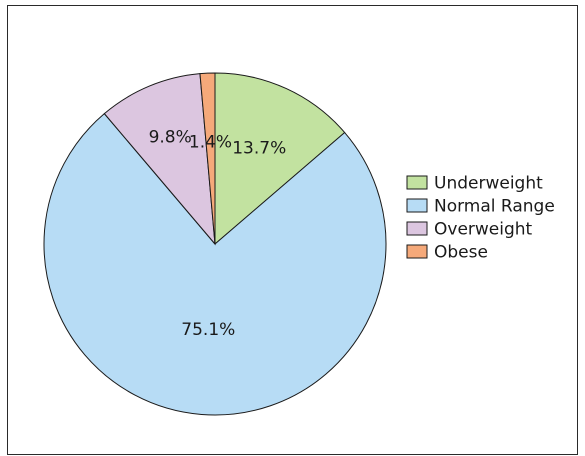 The width and height of the screenshot is (585, 456). Describe the element at coordinates (494, 207) in the screenshot. I see `legend-label-normal-range: Normal Range` at that location.